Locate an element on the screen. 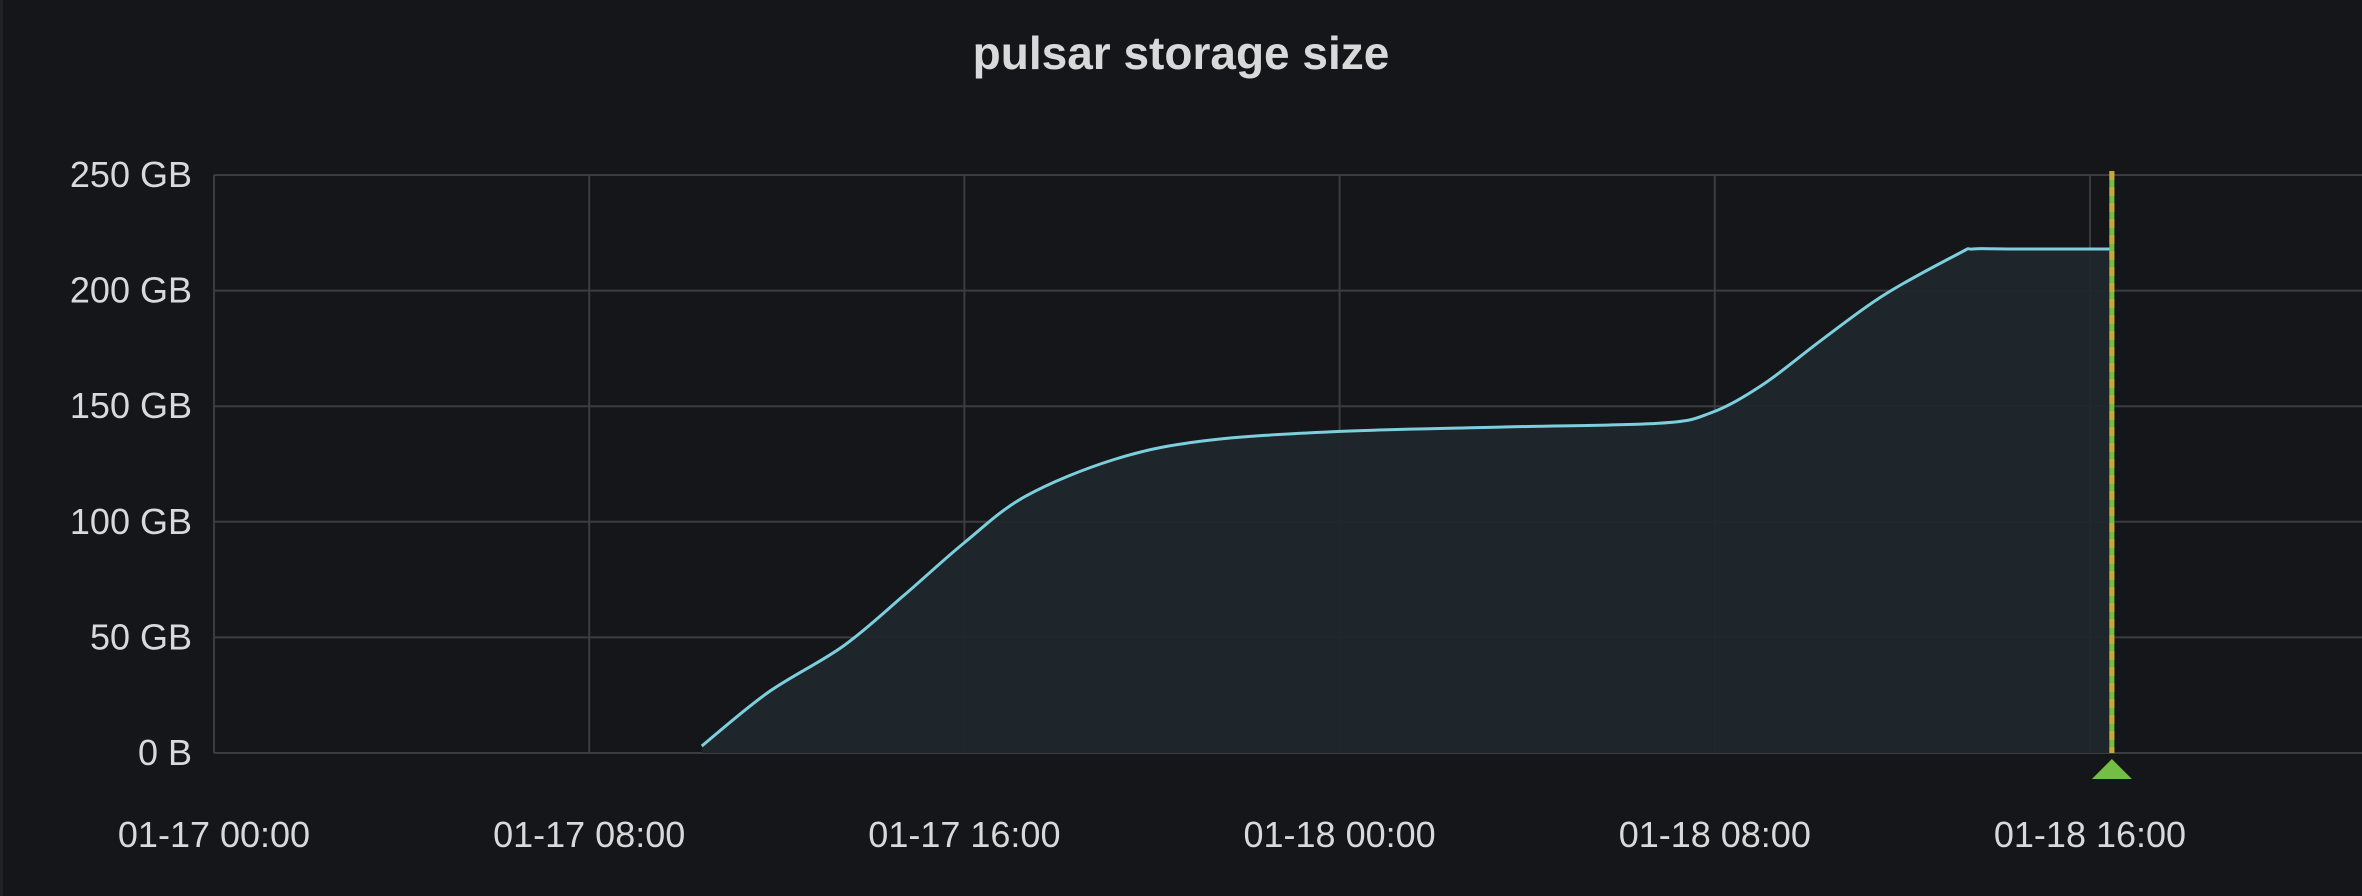 This screenshot has width=2362, height=896. y-tick-label: 0 B is located at coordinates (165, 752).